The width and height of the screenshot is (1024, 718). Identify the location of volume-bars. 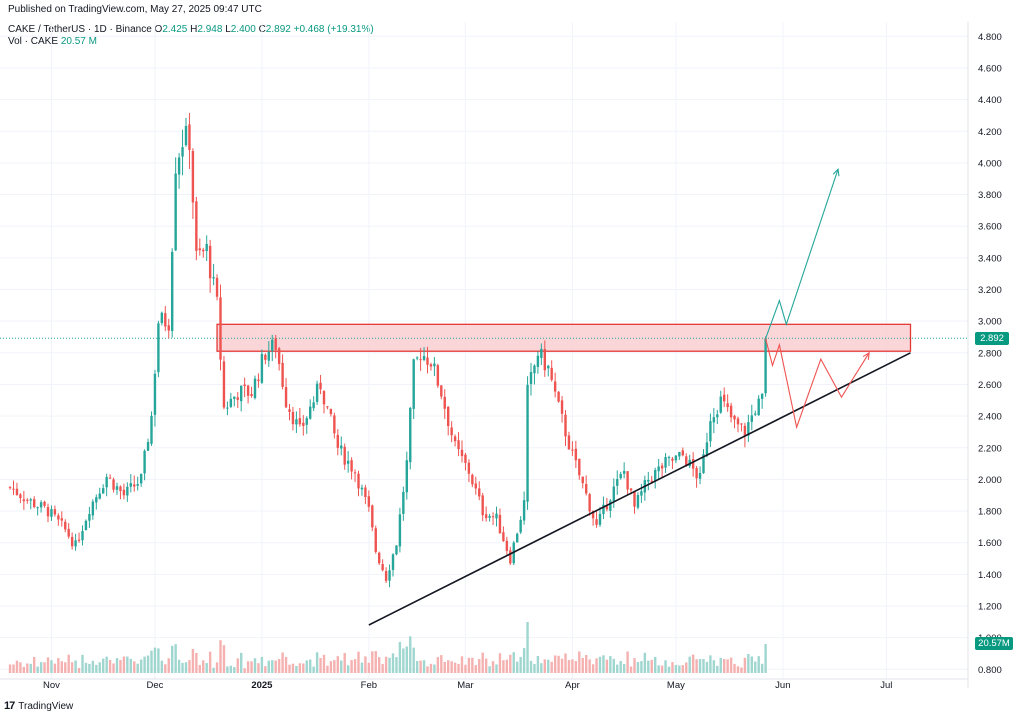
(387, 647).